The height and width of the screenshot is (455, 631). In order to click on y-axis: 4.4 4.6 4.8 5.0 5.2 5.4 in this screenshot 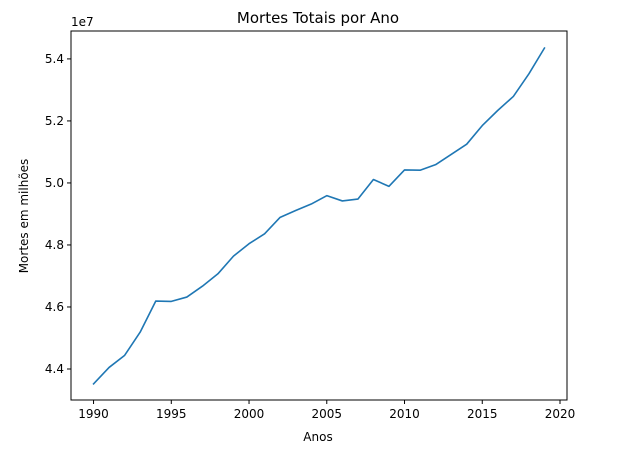, I will do `click(58, 214)`.